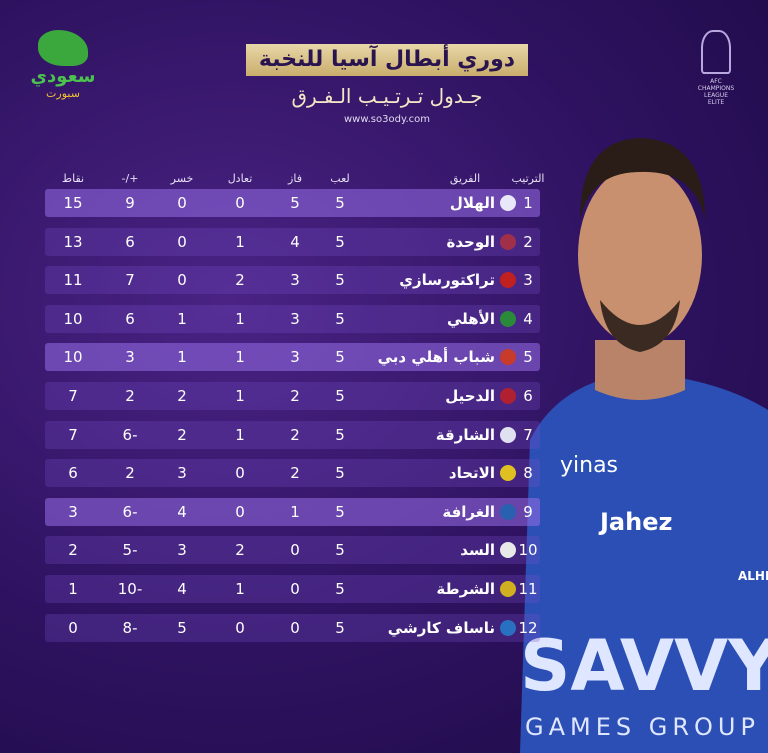 The width and height of the screenshot is (768, 753). I want to click on table-row: 1 الهلال 5 5 0 0 9 15, so click(292, 203).